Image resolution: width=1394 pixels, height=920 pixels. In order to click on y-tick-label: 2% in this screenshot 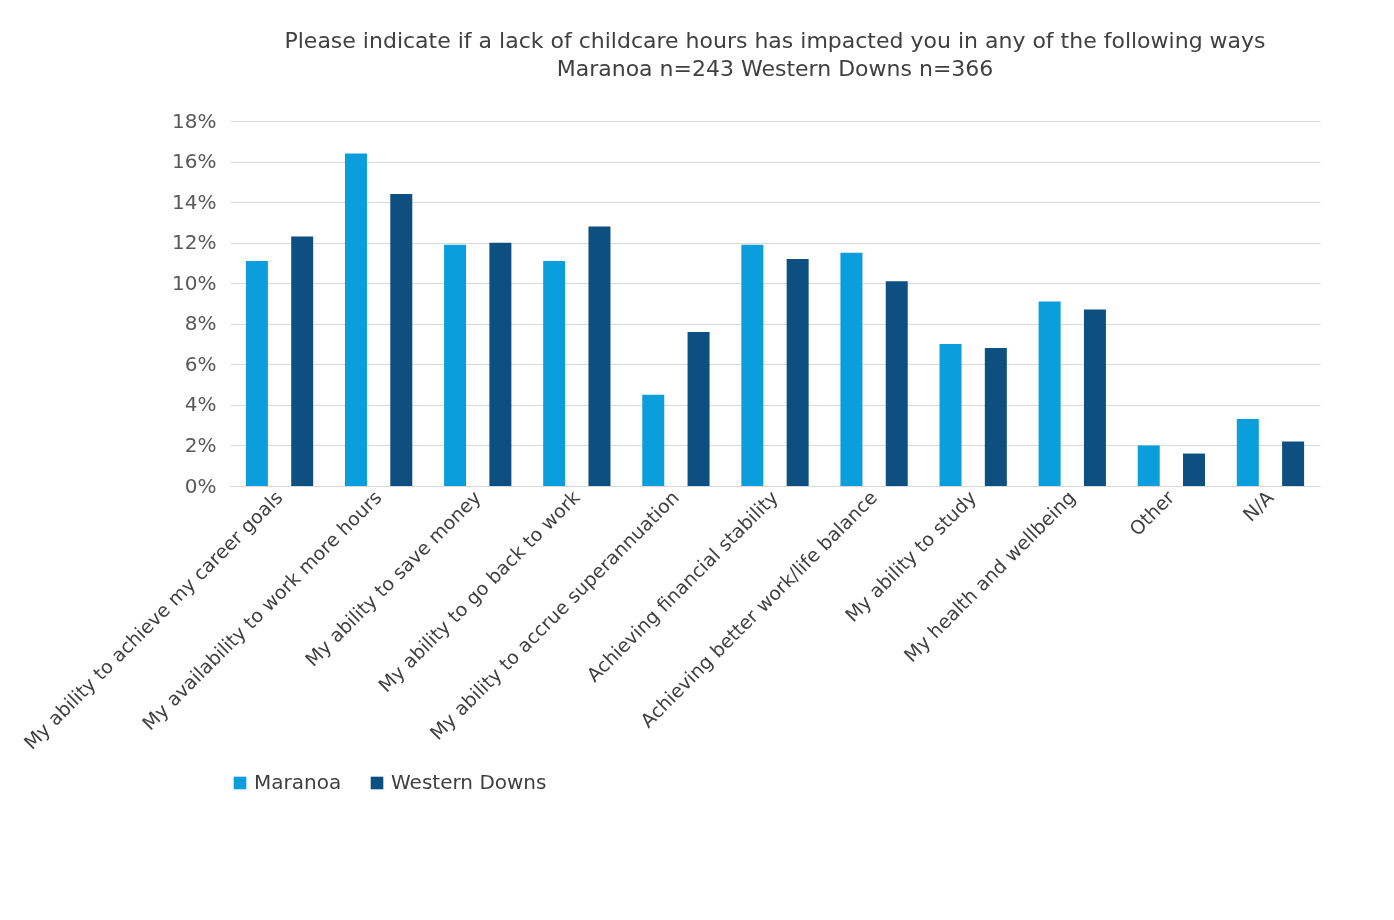, I will do `click(200, 444)`.